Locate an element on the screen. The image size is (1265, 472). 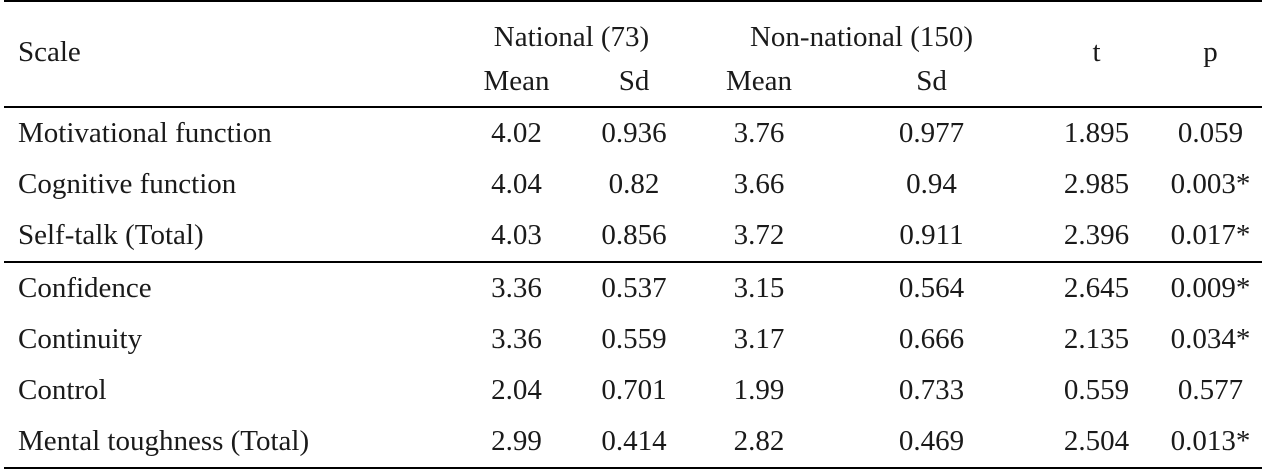
cell-national-sd: 0.537 is located at coordinates (634, 288).